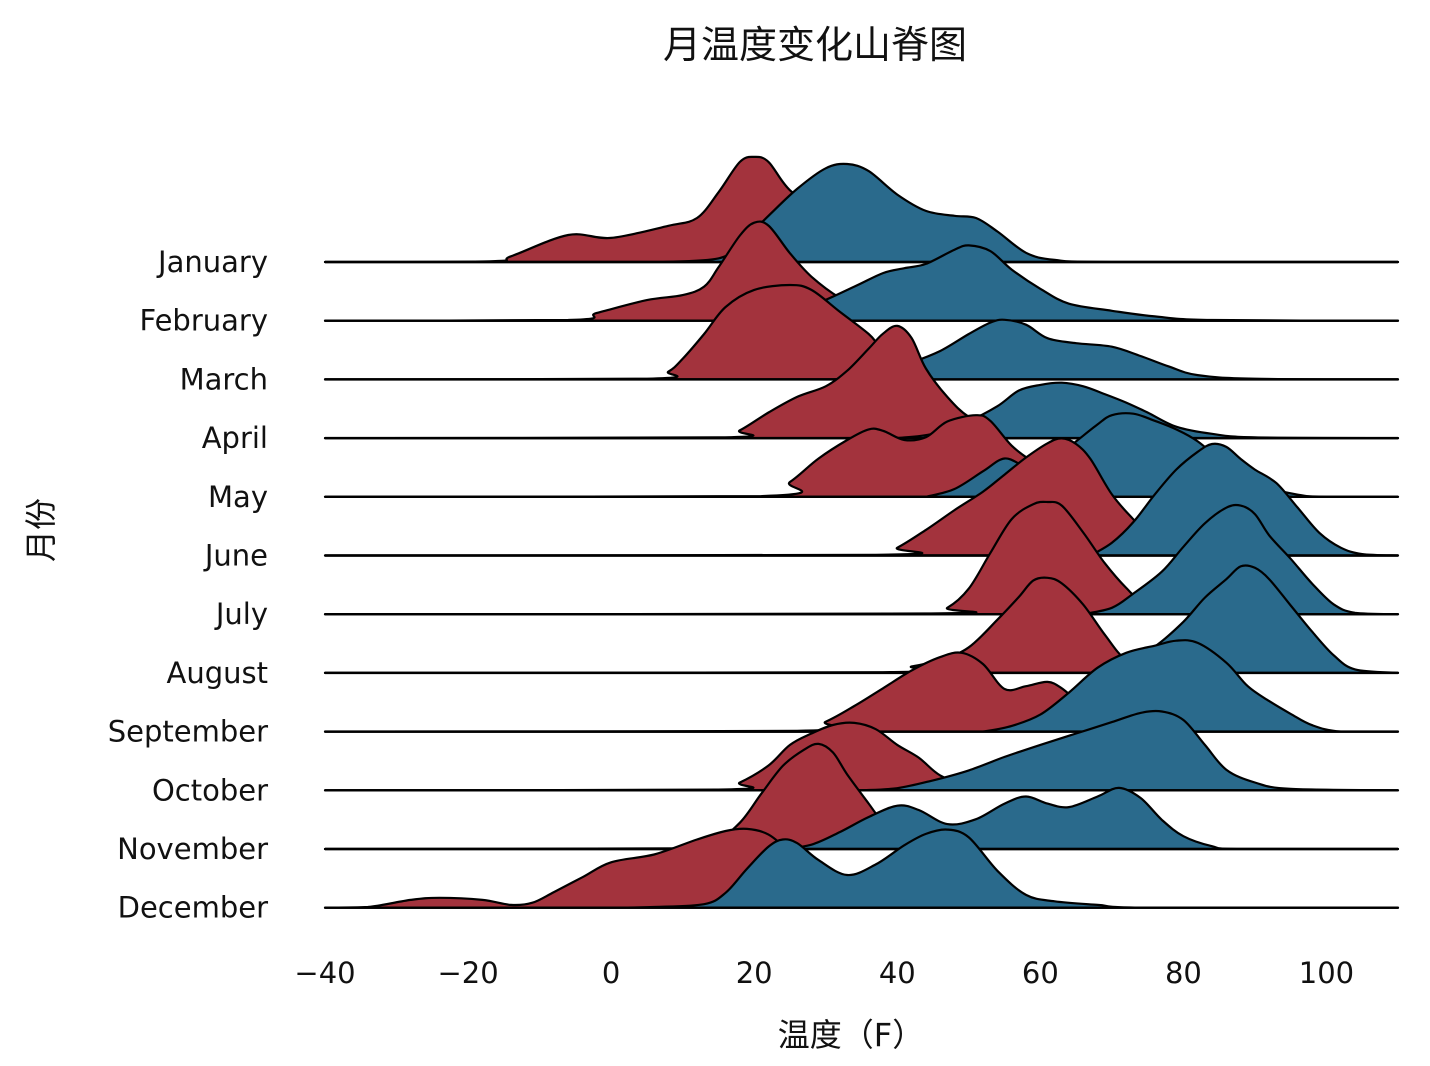 This screenshot has height=1066, width=1430. What do you see at coordinates (467, 973) in the screenshot?
I see `x-tick-label: −20` at bounding box center [467, 973].